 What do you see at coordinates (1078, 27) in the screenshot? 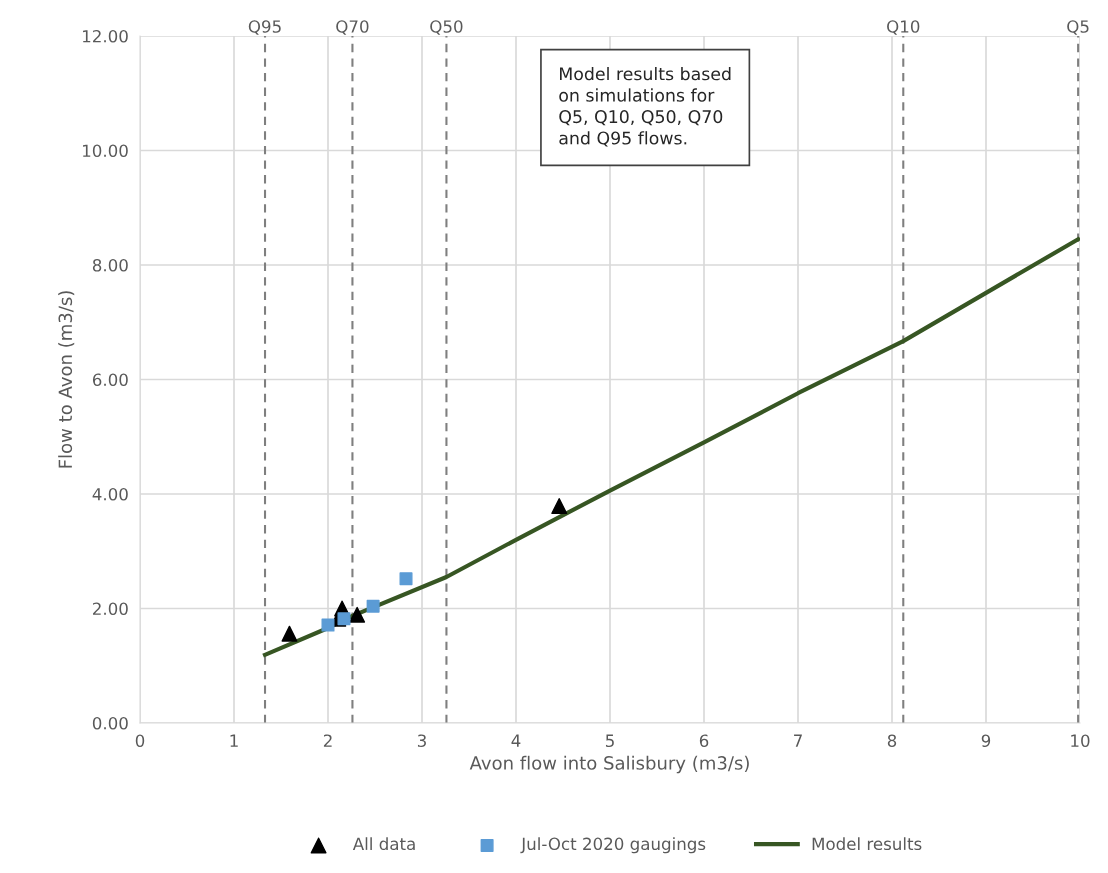
I see `ref-line-label: Q5` at bounding box center [1078, 27].